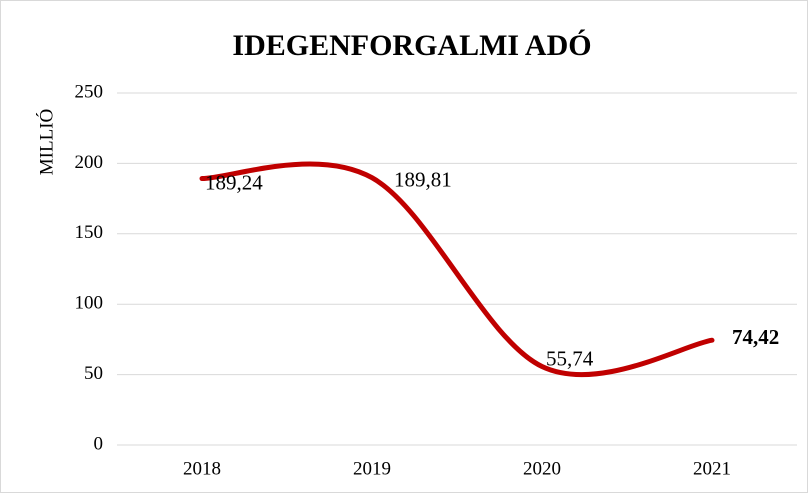 The image size is (809, 493). Describe the element at coordinates (89, 303) in the screenshot. I see `y-tick-label: 100` at that location.